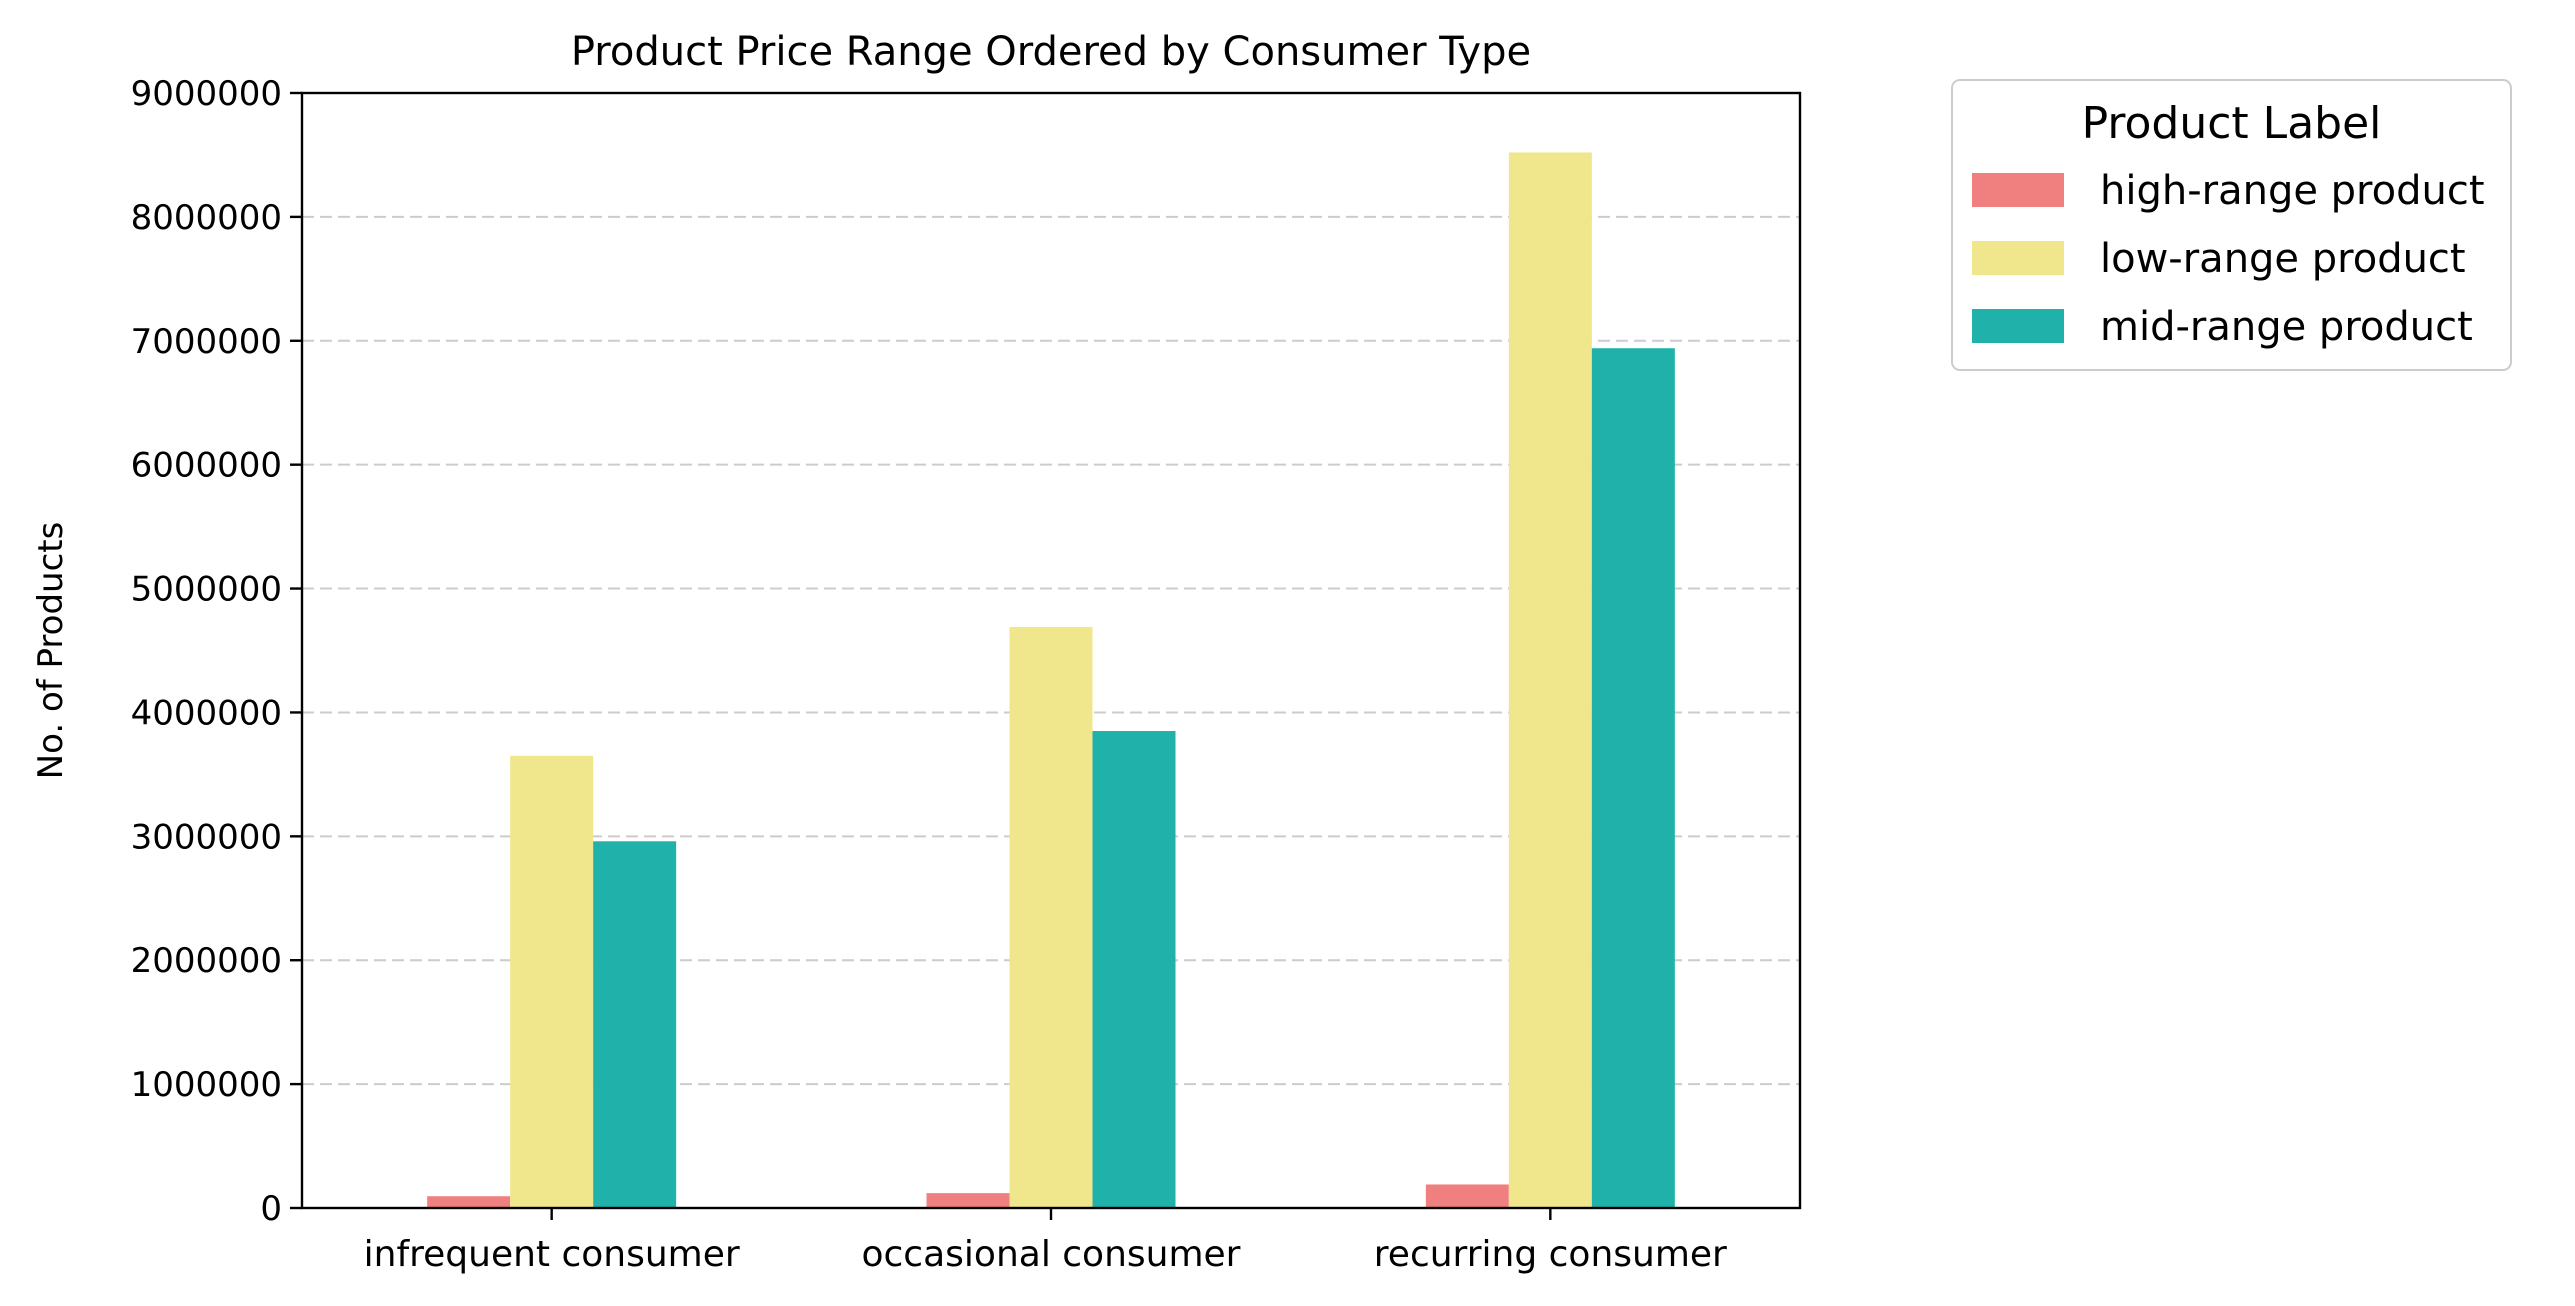  Describe the element at coordinates (2286, 327) in the screenshot. I see `legend-label: mid-range product` at that location.